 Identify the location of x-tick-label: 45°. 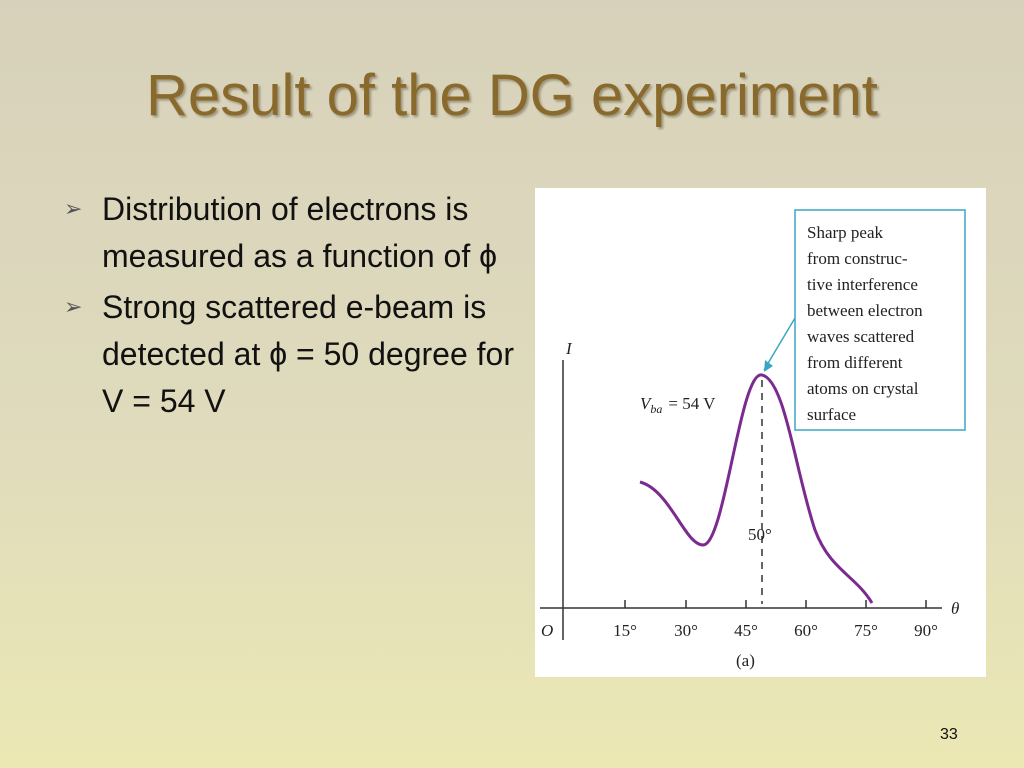
(746, 630).